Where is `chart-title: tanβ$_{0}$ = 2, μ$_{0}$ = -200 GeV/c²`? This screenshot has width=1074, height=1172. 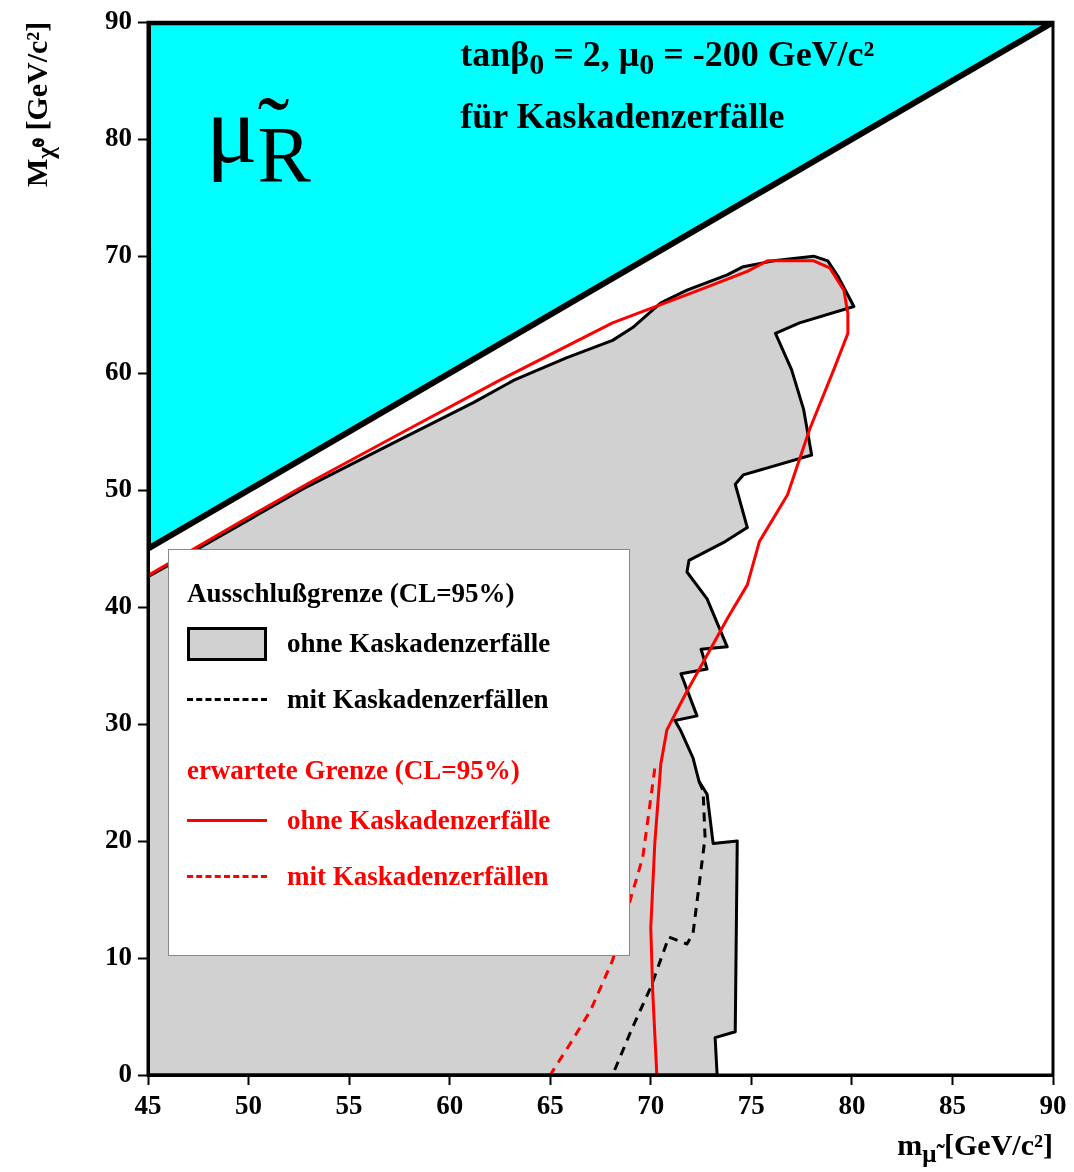
chart-title: tanβ$_{0}$ = 2, μ$_{0}$ = -200 GeV/c² is located at coordinates (667, 57).